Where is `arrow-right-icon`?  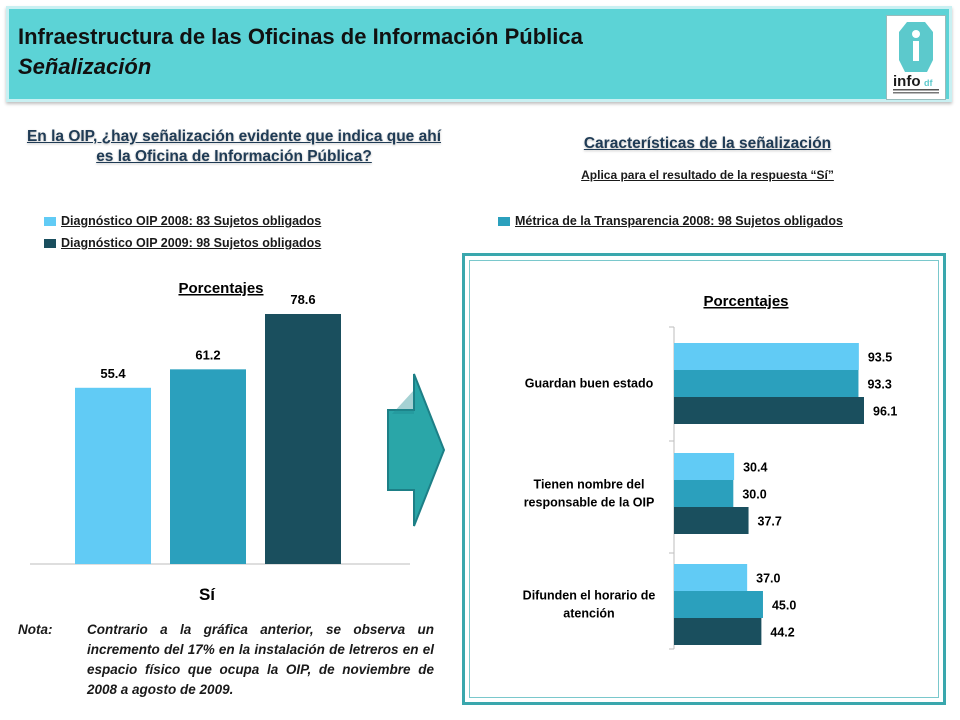 arrow-right-icon is located at coordinates (416, 450).